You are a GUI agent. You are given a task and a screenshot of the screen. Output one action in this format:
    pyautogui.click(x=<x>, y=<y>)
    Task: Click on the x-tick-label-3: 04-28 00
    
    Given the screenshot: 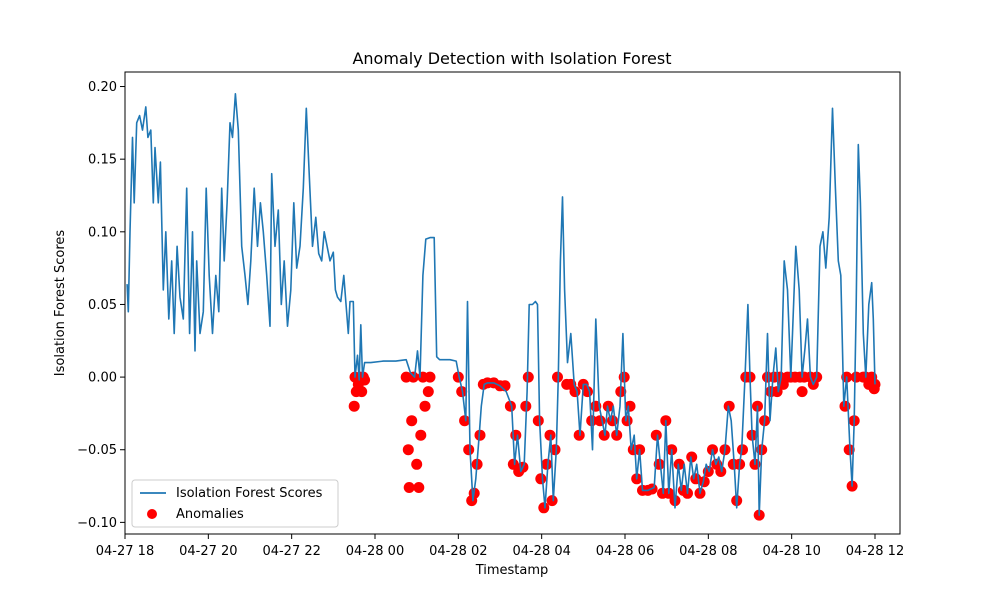 What is the action you would take?
    pyautogui.click(x=375, y=551)
    